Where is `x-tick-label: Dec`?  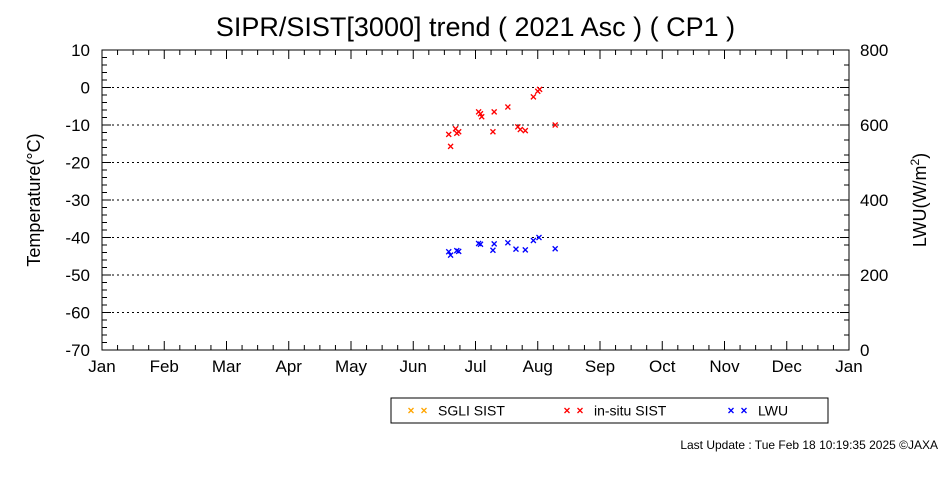 x-tick-label: Dec is located at coordinates (787, 366).